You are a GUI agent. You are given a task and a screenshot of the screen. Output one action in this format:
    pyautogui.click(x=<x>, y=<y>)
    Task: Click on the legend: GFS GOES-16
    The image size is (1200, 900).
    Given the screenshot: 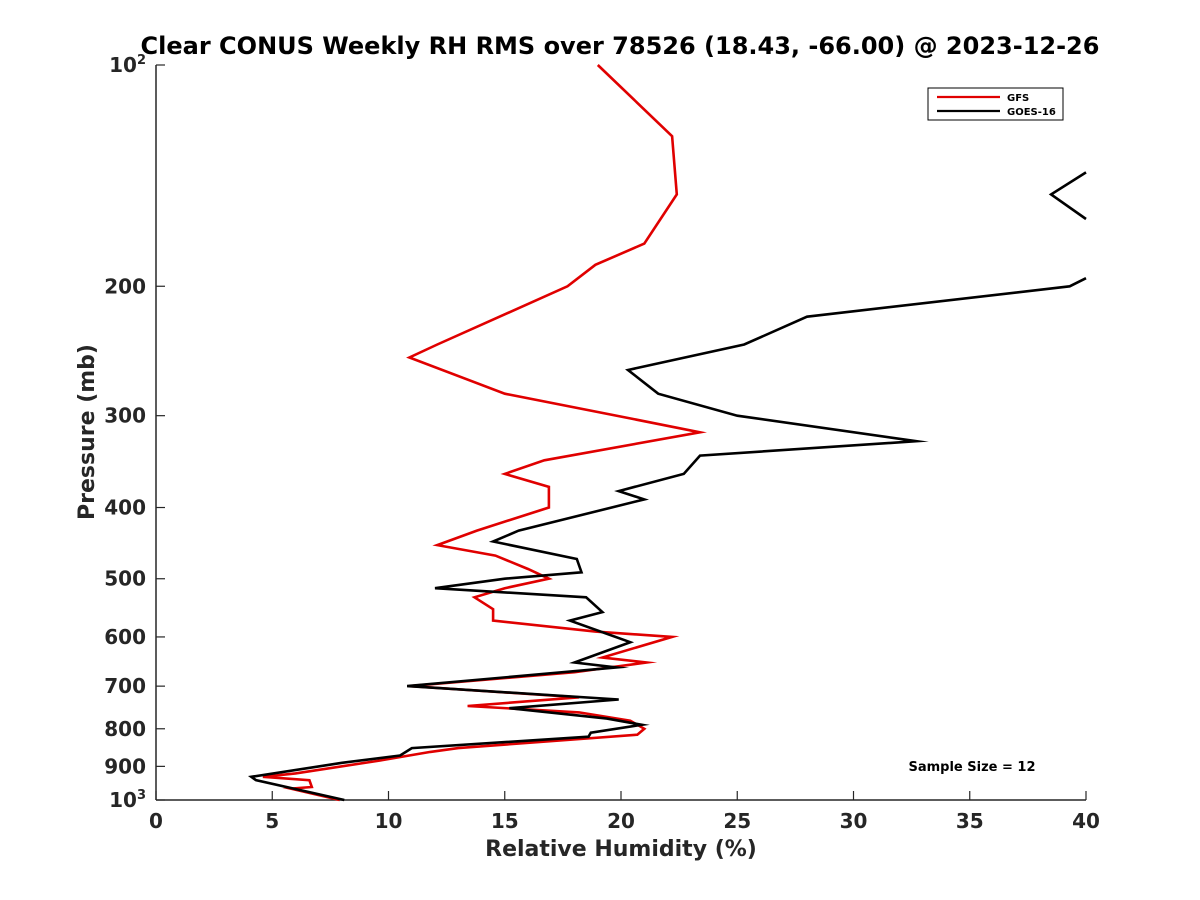 What is the action you would take?
    pyautogui.click(x=995, y=104)
    